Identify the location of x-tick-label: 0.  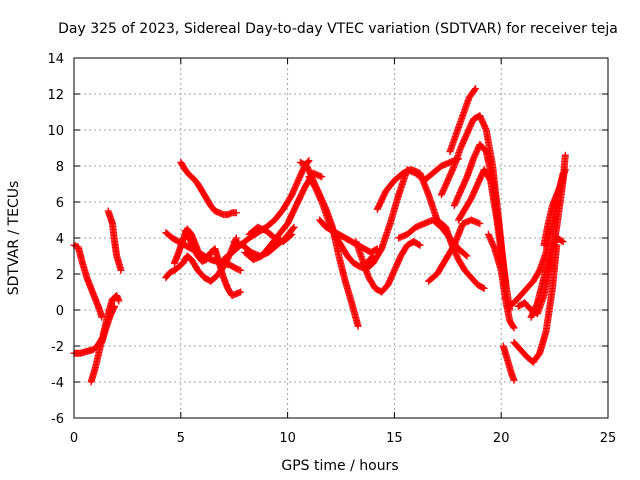
(74, 438).